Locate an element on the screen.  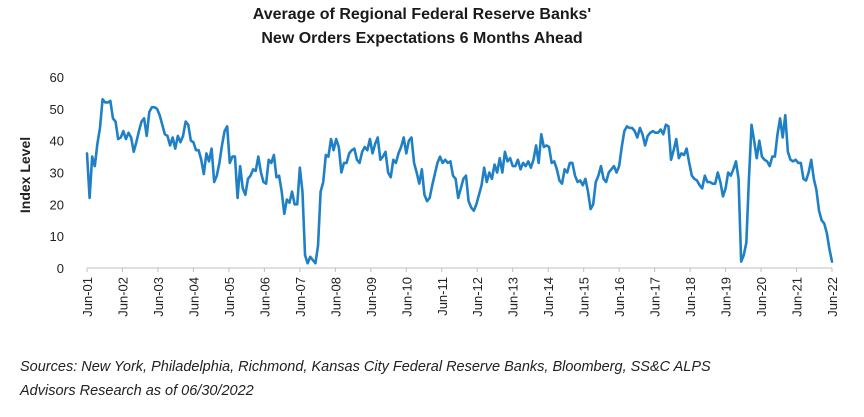
chart-subtitle: New Orders Expectations 6 Months Ahead is located at coordinates (422, 38).